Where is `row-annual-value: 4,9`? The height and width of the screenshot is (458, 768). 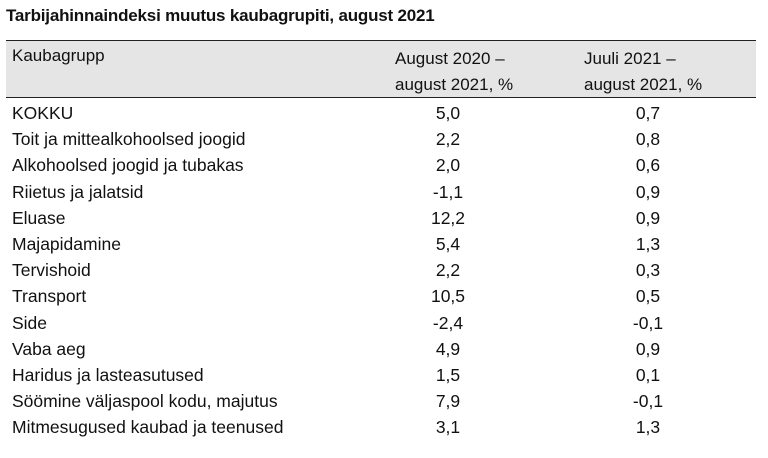
row-annual-value: 4,9 is located at coordinates (448, 348).